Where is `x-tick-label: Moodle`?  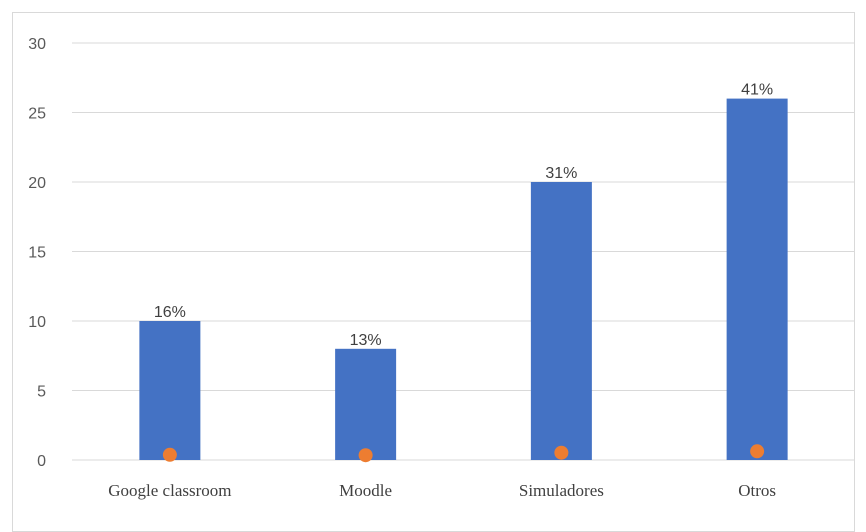
x-tick-label: Moodle is located at coordinates (365, 490).